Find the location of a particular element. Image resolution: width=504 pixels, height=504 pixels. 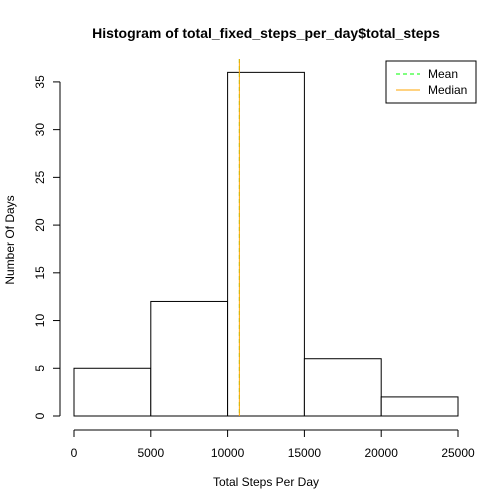

y-tick-label: 20 is located at coordinates (40, 225).